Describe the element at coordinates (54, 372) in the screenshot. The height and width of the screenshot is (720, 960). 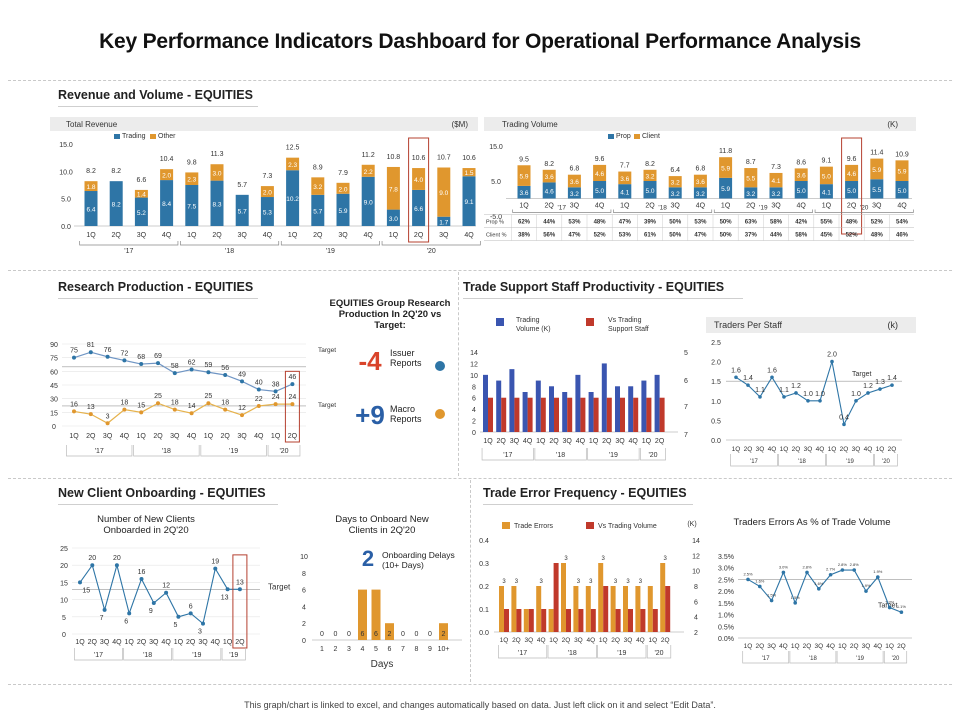
I see `y-tick-label: 60` at that location.